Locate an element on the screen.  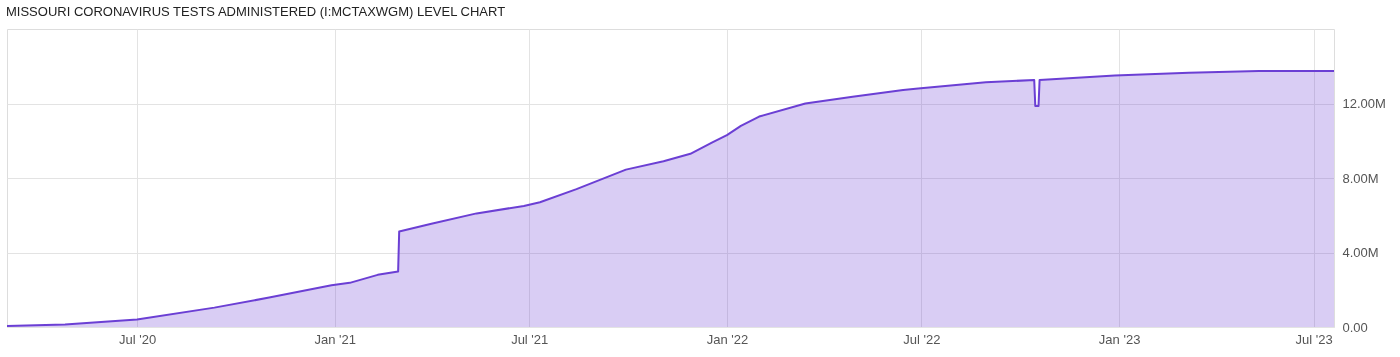
chart-title: MISSOURI CORONAVIRUS TESTS ADMINISTERED (I:MCTAXWGM) LEVEL CHART is located at coordinates (256, 11).